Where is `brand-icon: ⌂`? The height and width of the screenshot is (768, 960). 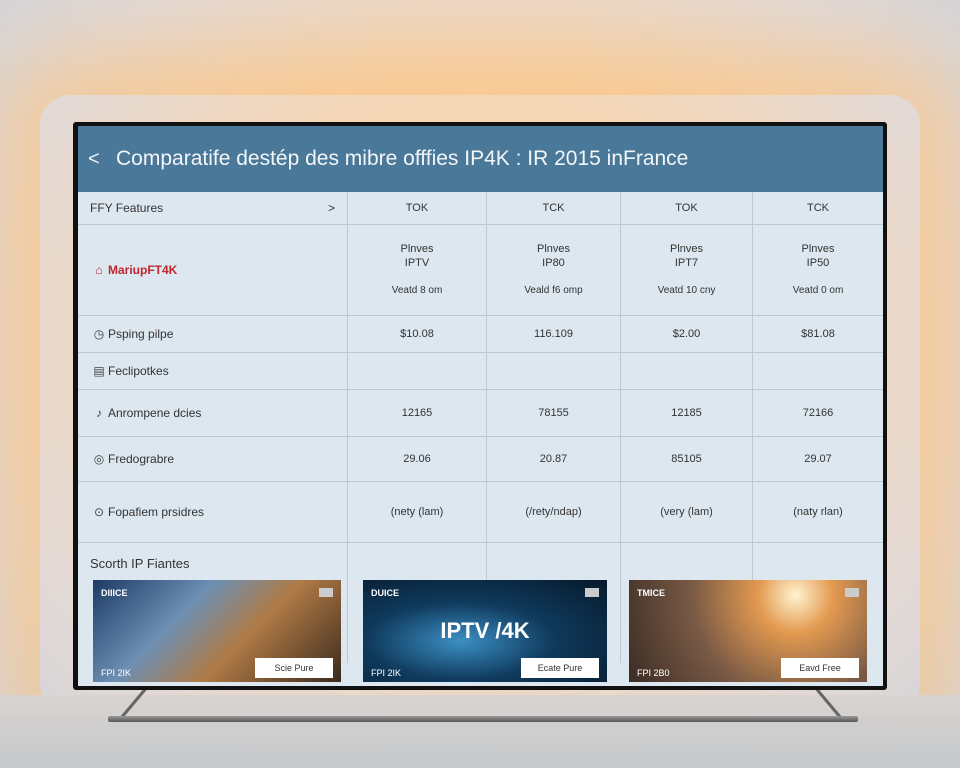
brand-icon: ⌂ is located at coordinates (99, 270).